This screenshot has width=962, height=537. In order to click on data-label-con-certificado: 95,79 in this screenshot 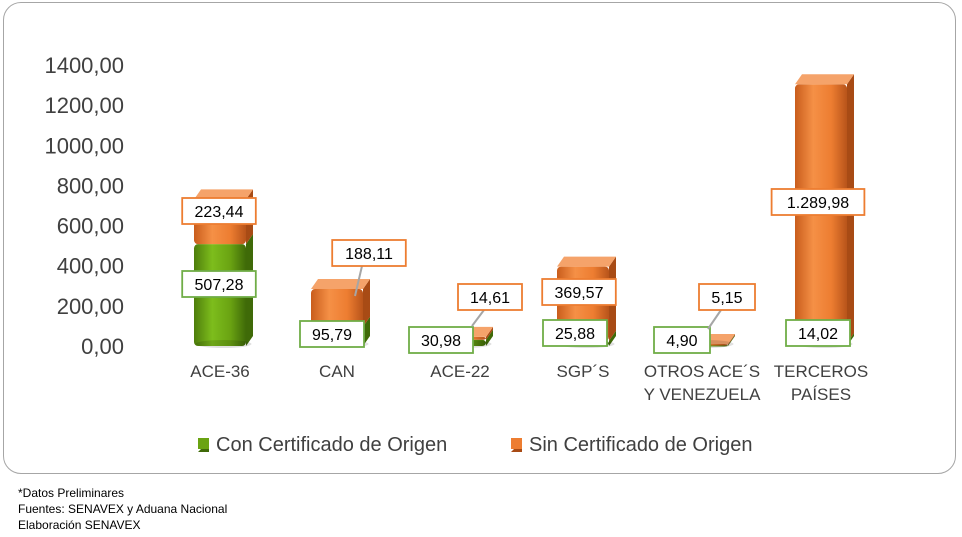, I will do `click(332, 335)`.